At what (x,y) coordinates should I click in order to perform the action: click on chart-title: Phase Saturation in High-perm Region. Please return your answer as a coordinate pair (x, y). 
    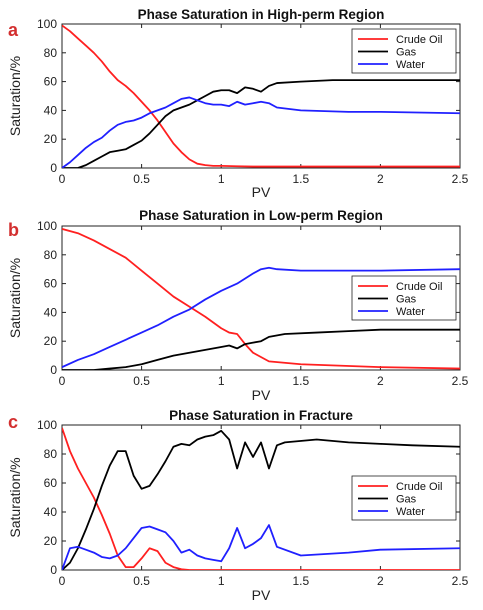
    Looking at the image, I should click on (261, 14).